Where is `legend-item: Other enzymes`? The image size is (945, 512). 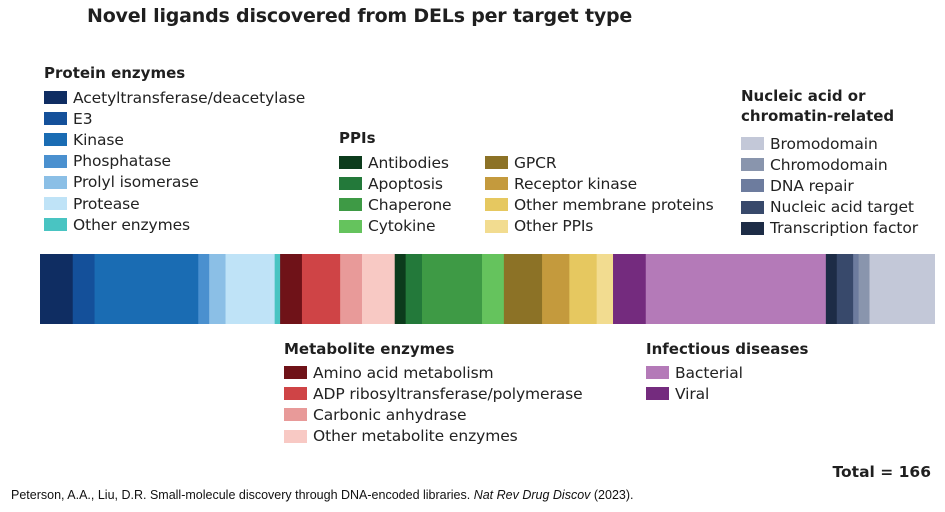
legend-item: Other enzymes is located at coordinates (174, 224).